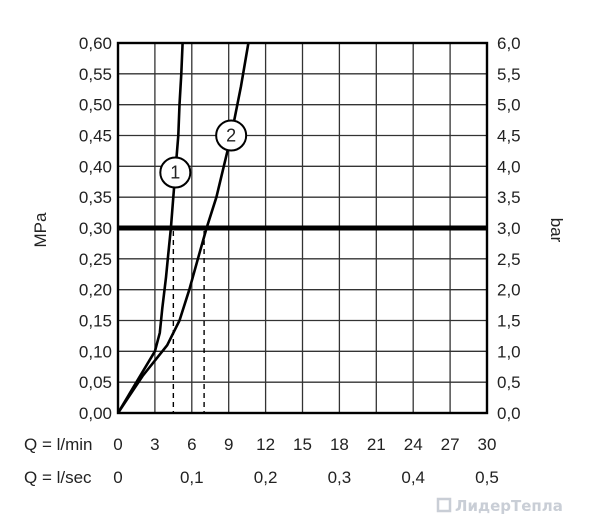 The height and width of the screenshot is (530, 608). What do you see at coordinates (95, 259) in the screenshot?
I see `left-tick-label: 0,25` at bounding box center [95, 259].